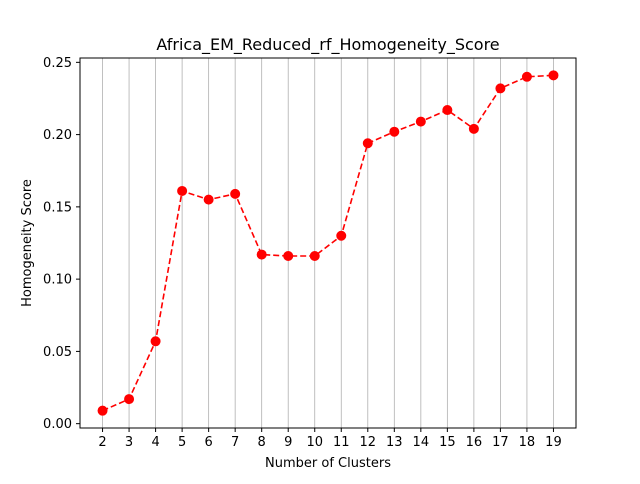 The height and width of the screenshot is (484, 640). What do you see at coordinates (288, 442) in the screenshot?
I see `x-tick-label: 9` at bounding box center [288, 442].